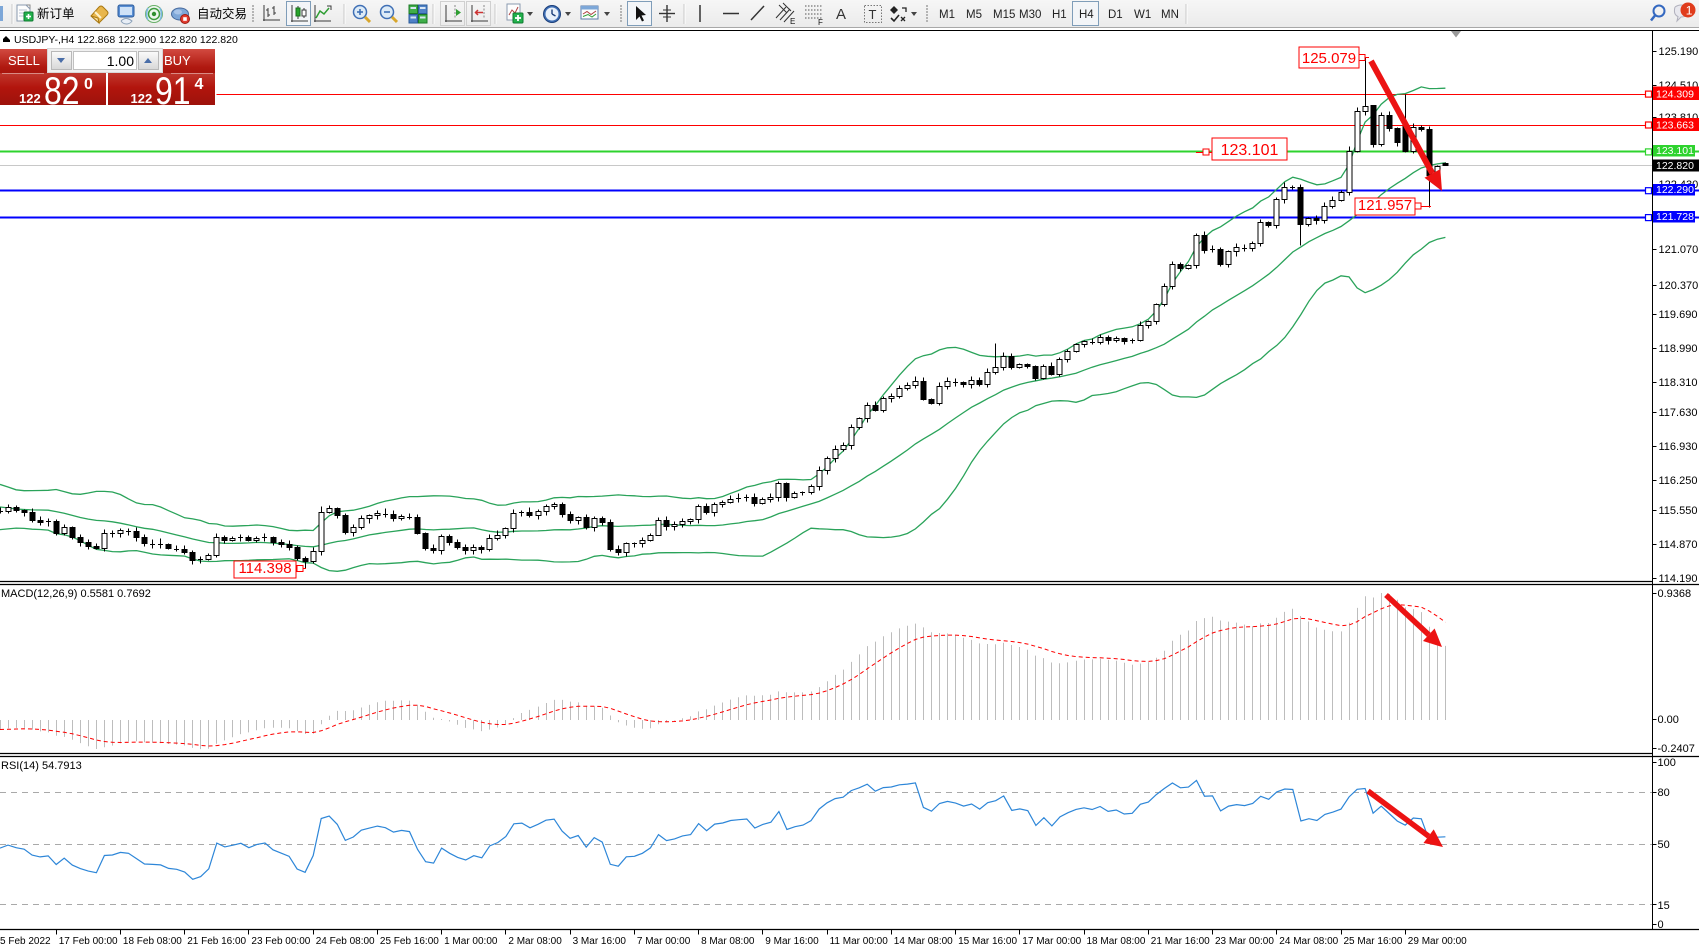 The height and width of the screenshot is (952, 1699). What do you see at coordinates (1679, 52) in the screenshot?
I see `svg-text: 125.190` at bounding box center [1679, 52].